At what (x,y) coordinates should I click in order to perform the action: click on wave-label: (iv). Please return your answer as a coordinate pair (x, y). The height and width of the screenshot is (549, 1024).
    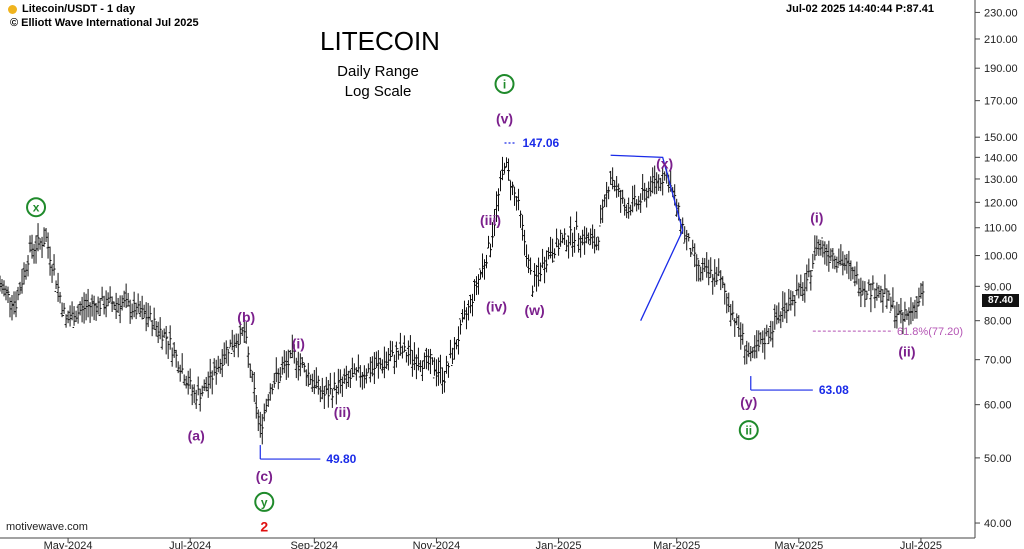
    Looking at the image, I should click on (496, 306).